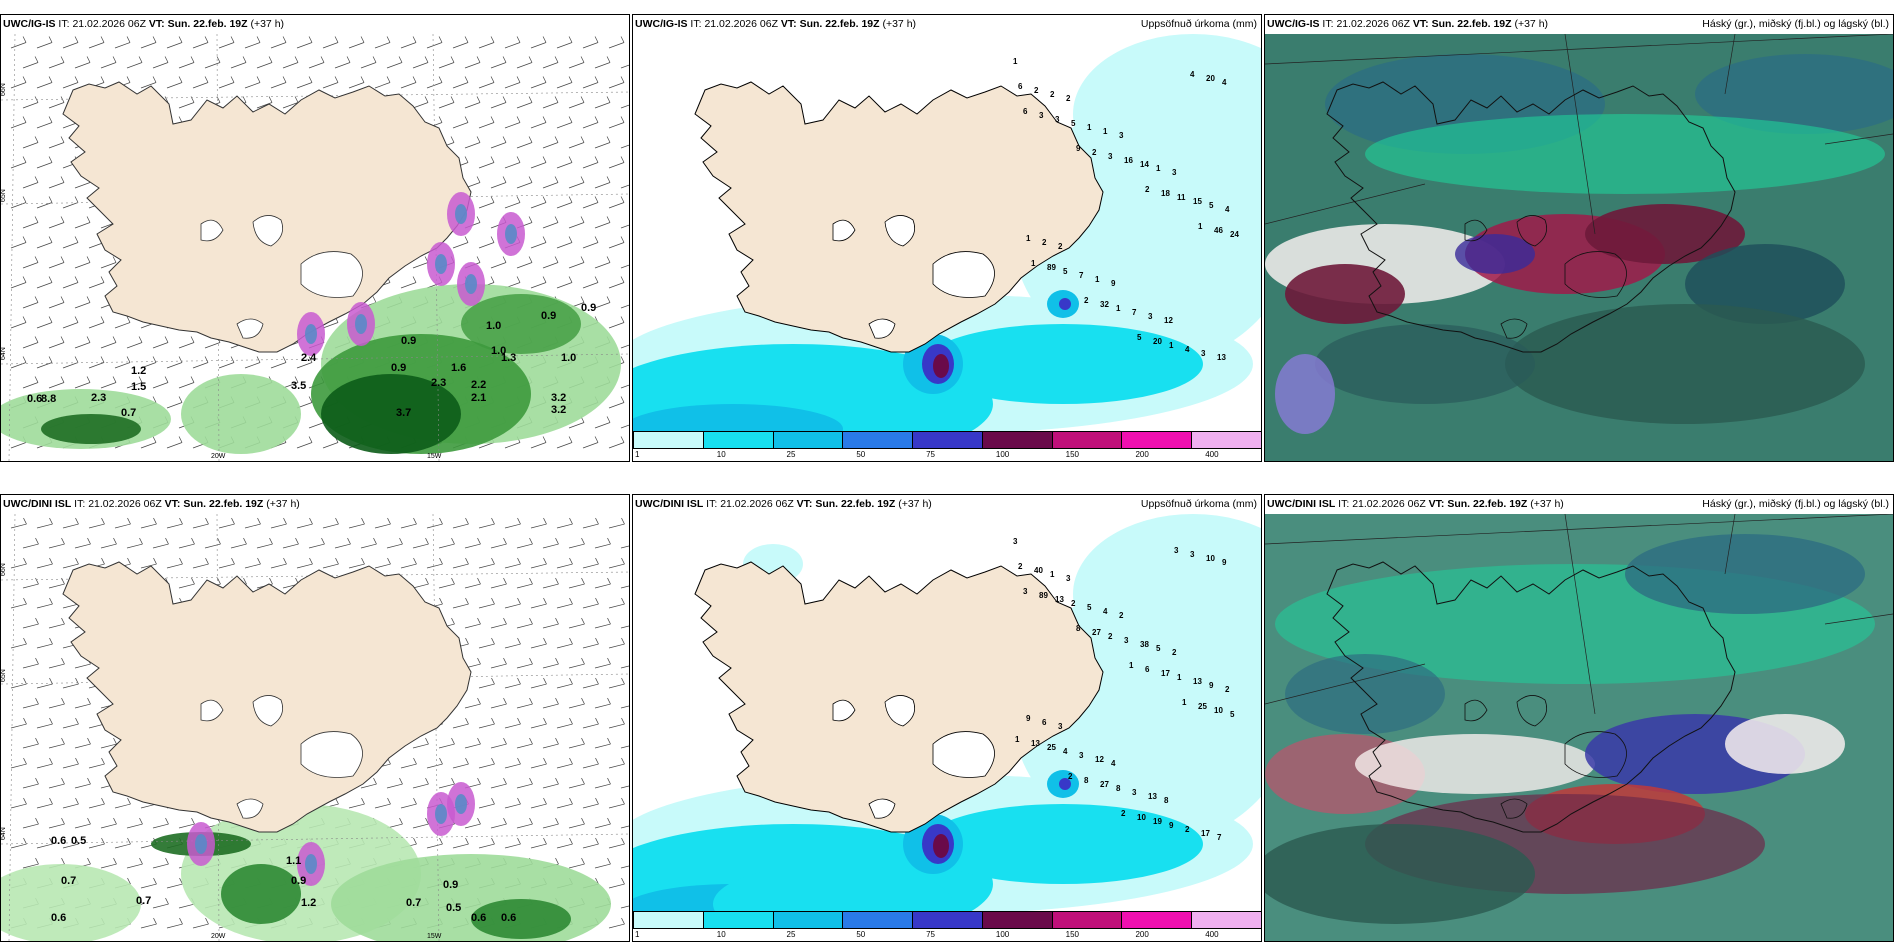  Describe the element at coordinates (308, 903) in the screenshot. I see `value-label: 1.2` at that location.